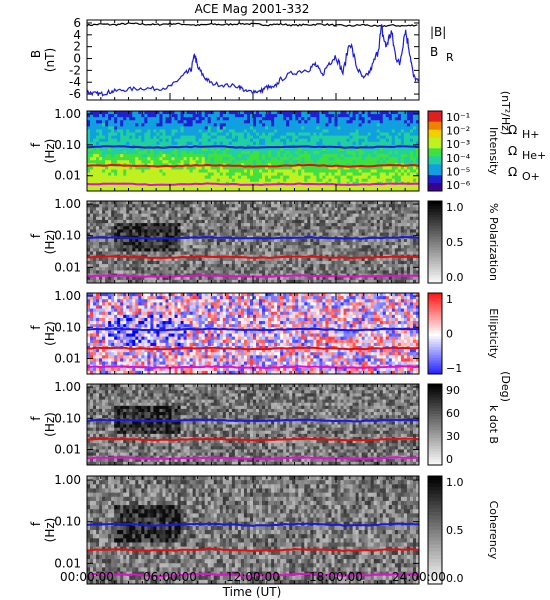 The image size is (550, 600). Describe the element at coordinates (75, 94) in the screenshot. I see `y-tick-label: -6` at that location.